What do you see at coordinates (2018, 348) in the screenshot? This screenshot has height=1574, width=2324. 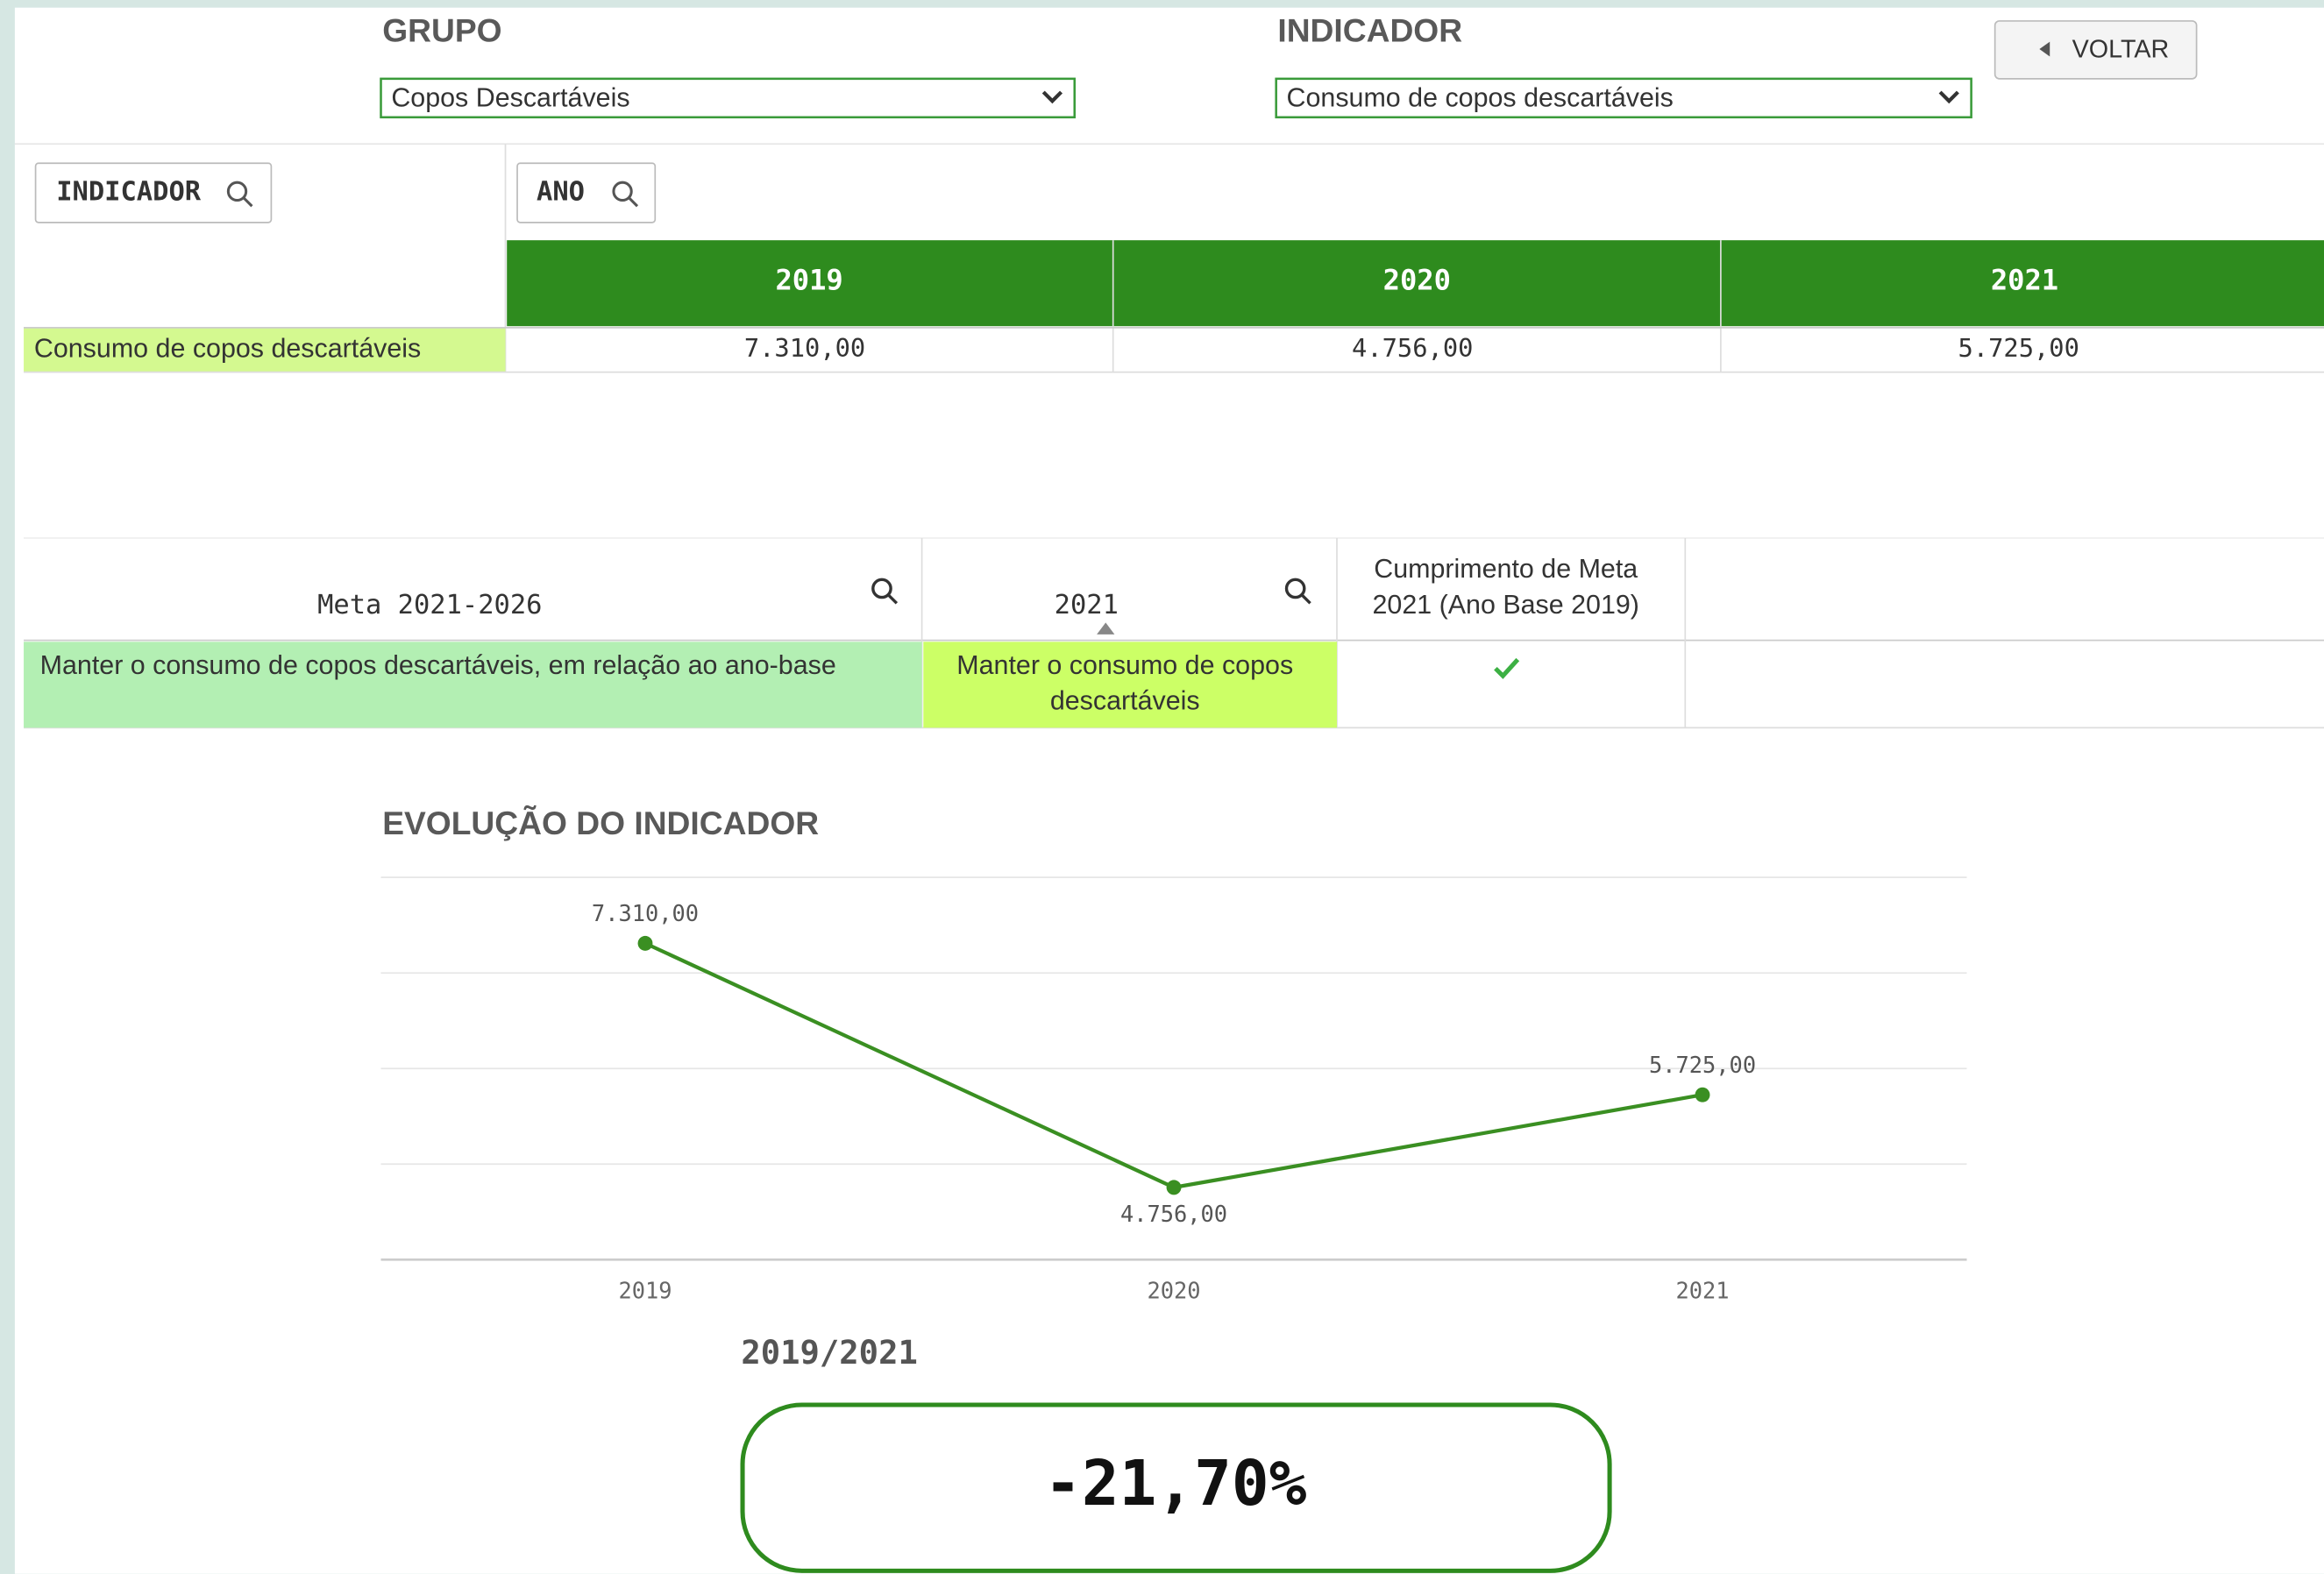 I see `cell: 5.725,00` at bounding box center [2018, 348].